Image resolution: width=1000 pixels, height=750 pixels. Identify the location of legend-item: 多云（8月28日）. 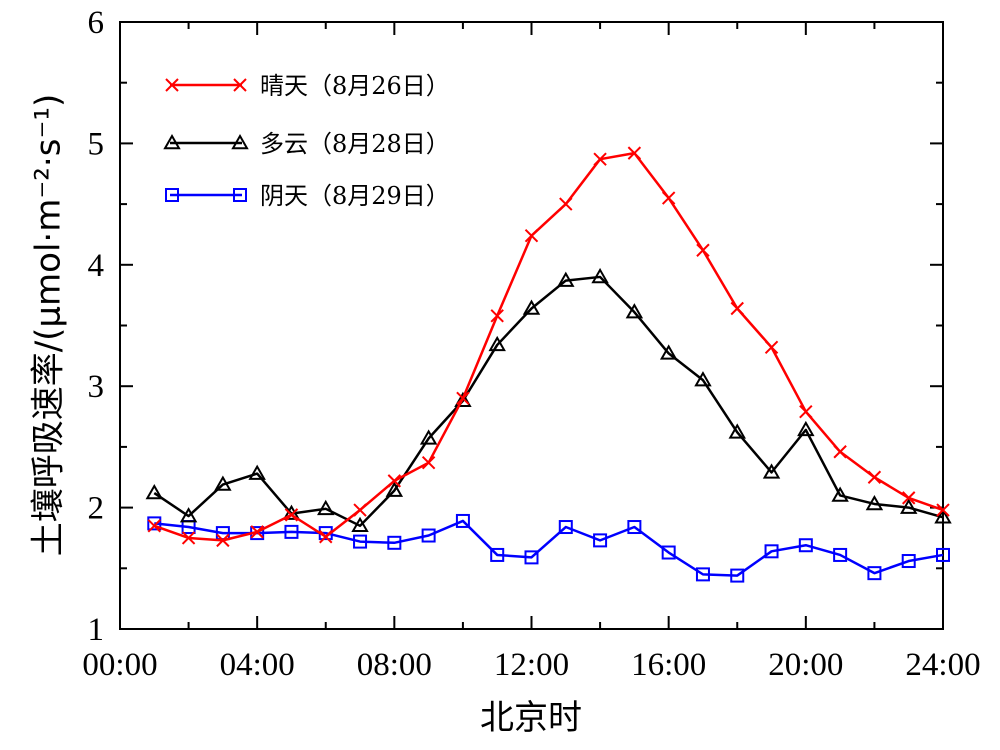
(306, 144).